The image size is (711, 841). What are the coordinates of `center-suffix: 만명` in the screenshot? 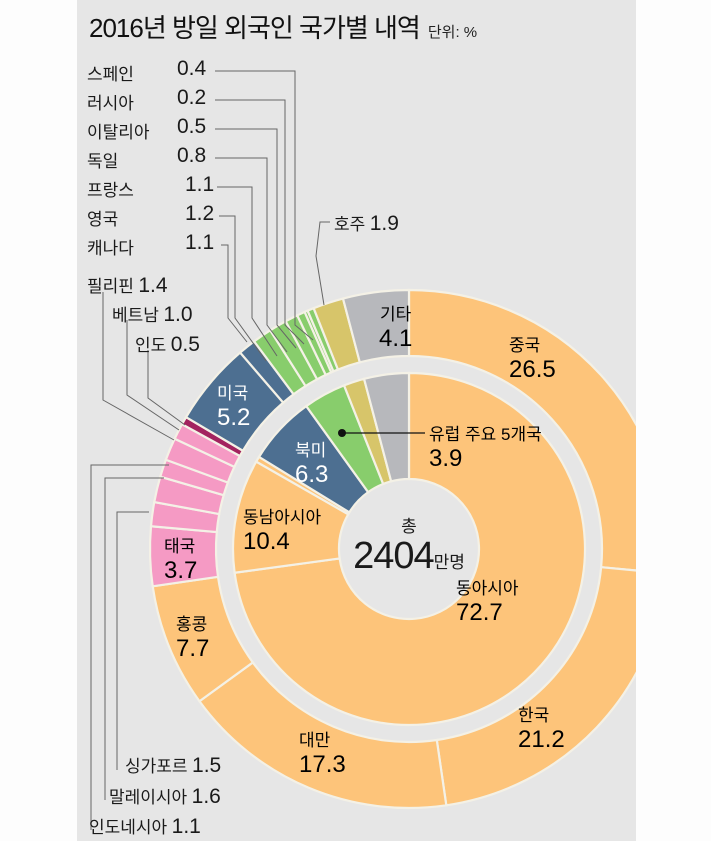 It's located at (449, 562).